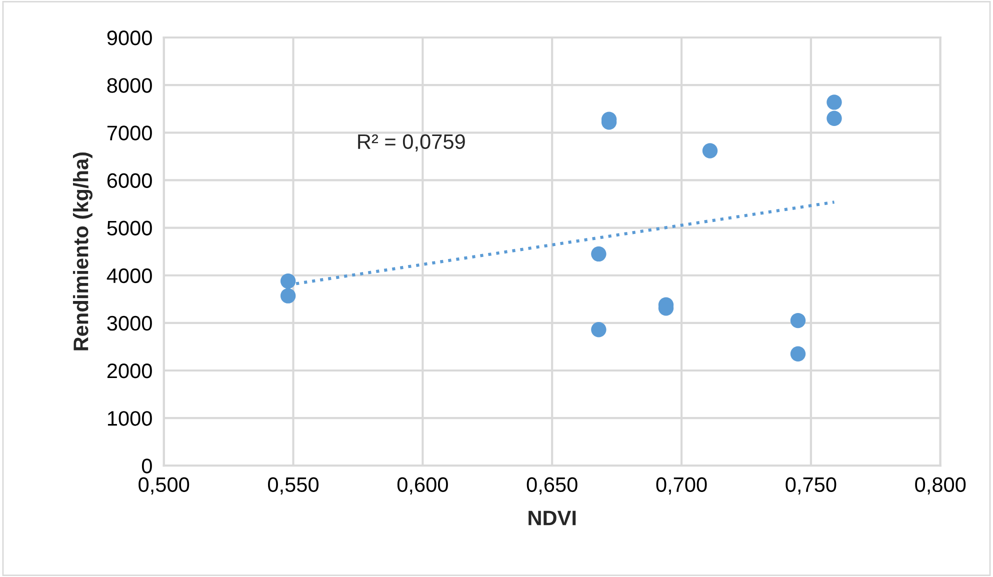 This screenshot has width=993, height=577. I want to click on y-tick-label: 5000, so click(129, 228).